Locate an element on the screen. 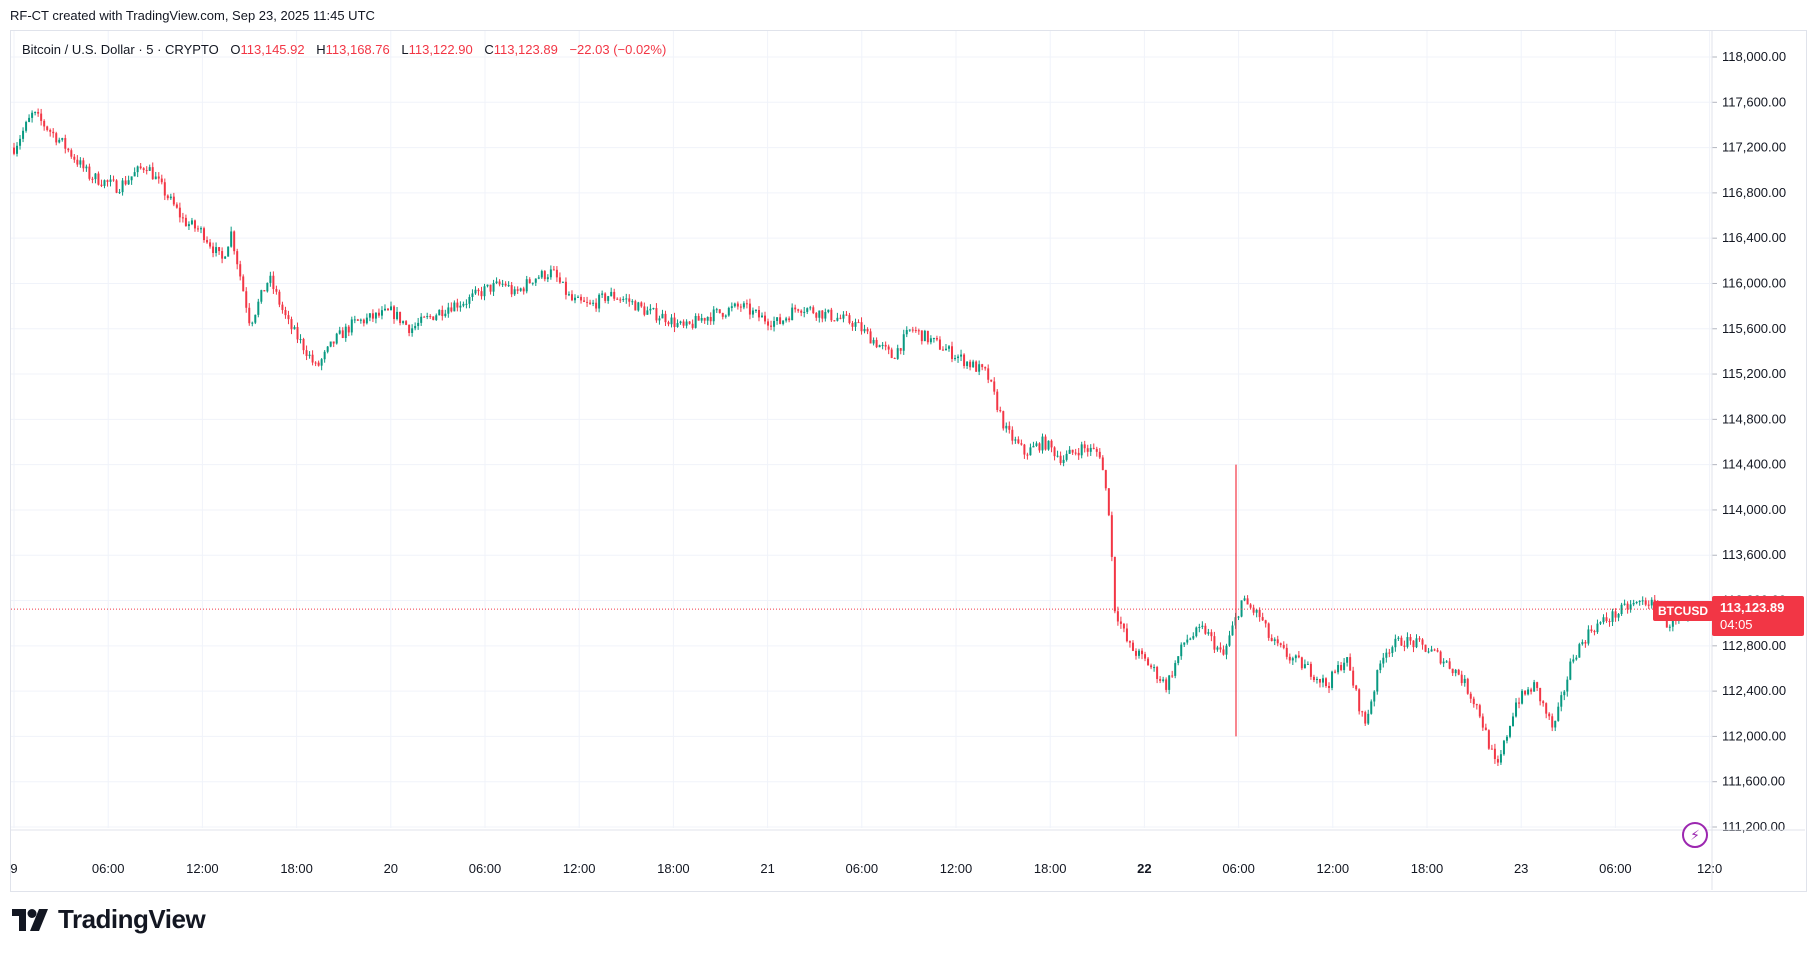 The image size is (1817, 957). legend-symbol: Bitcoin / U.S. Dollar · 5 · CRYPTO is located at coordinates (120, 49).